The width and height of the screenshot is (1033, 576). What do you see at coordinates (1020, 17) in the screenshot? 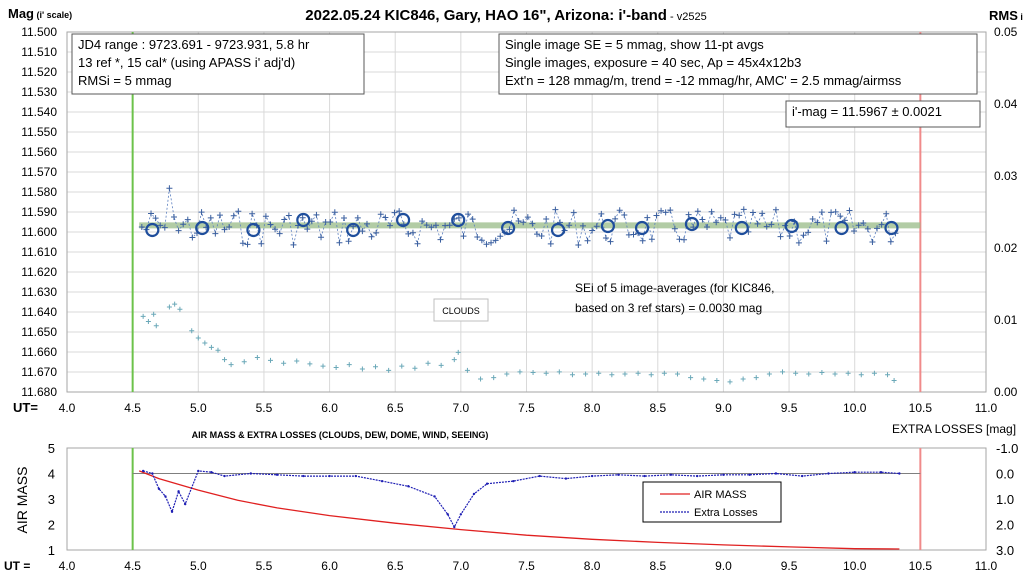
I see `y2-axis-sublabel: i` at bounding box center [1020, 17].